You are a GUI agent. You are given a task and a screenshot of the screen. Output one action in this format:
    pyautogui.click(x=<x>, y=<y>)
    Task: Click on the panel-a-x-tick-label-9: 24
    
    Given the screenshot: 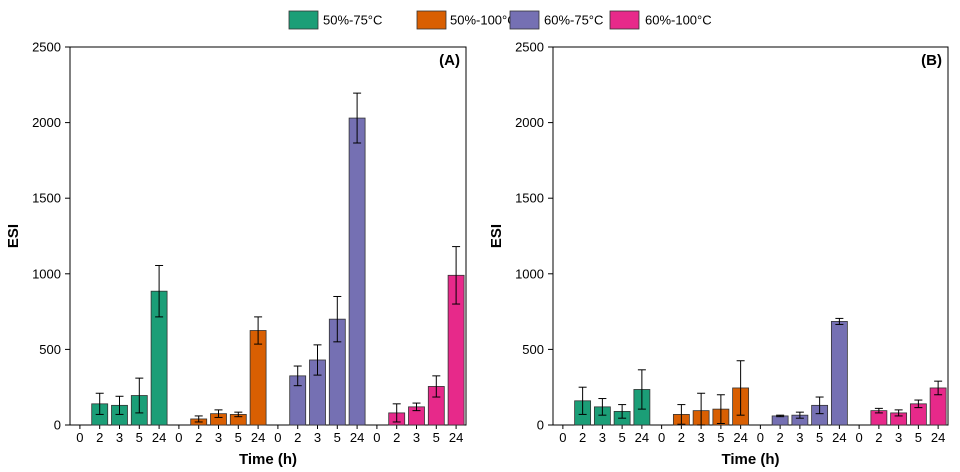 What is the action you would take?
    pyautogui.click(x=258, y=437)
    